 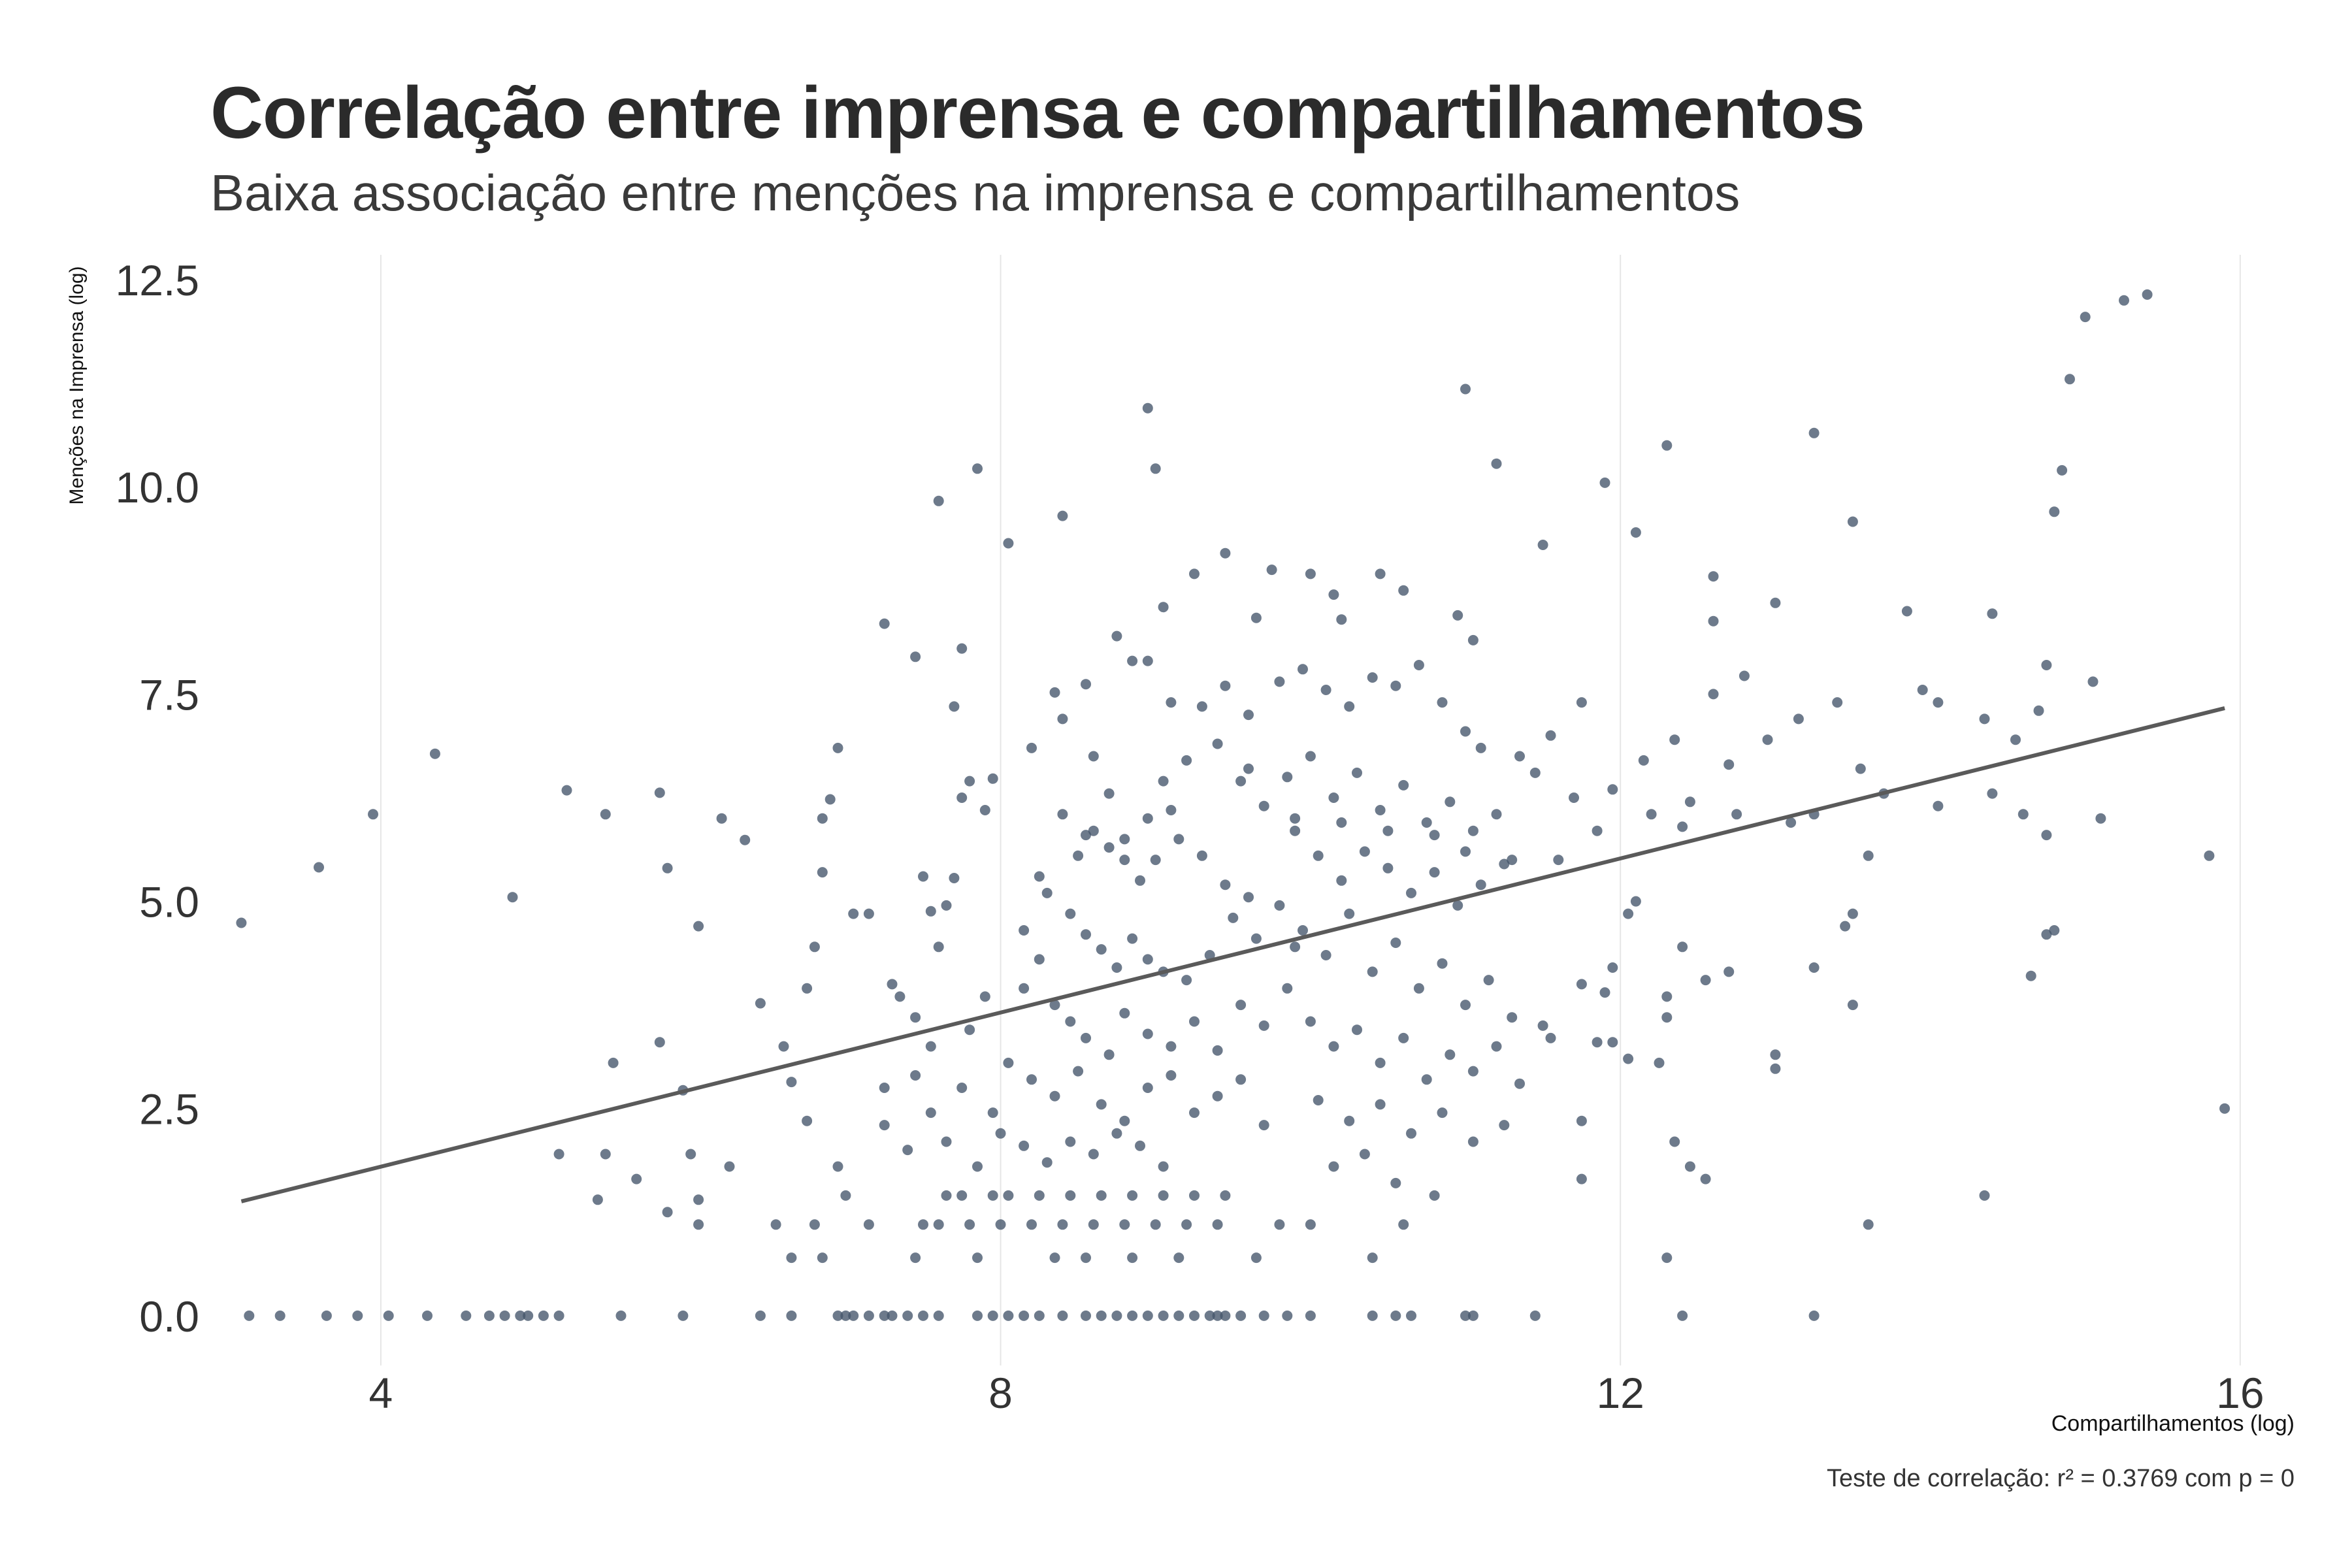 I want to click on y-tick-label: 0.0, so click(x=169, y=1316).